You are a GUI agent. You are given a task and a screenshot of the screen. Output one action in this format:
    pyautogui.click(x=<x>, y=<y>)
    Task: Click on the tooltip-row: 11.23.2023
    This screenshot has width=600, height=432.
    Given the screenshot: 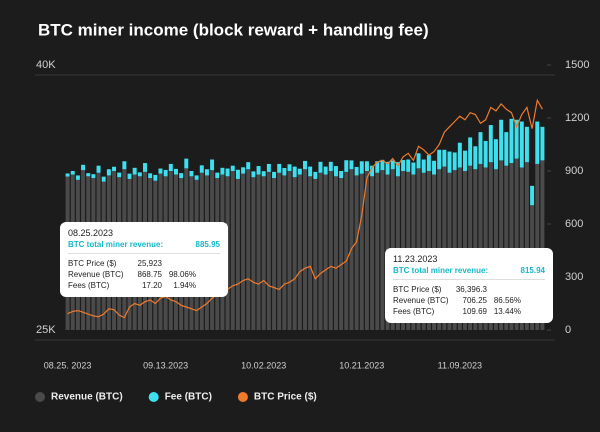 What is the action you would take?
    pyautogui.click(x=469, y=259)
    